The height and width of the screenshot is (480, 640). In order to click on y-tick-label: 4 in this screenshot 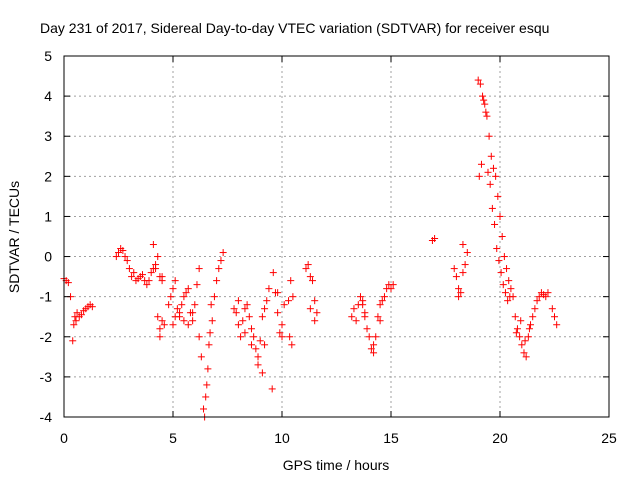, I will do `click(48, 96)`.